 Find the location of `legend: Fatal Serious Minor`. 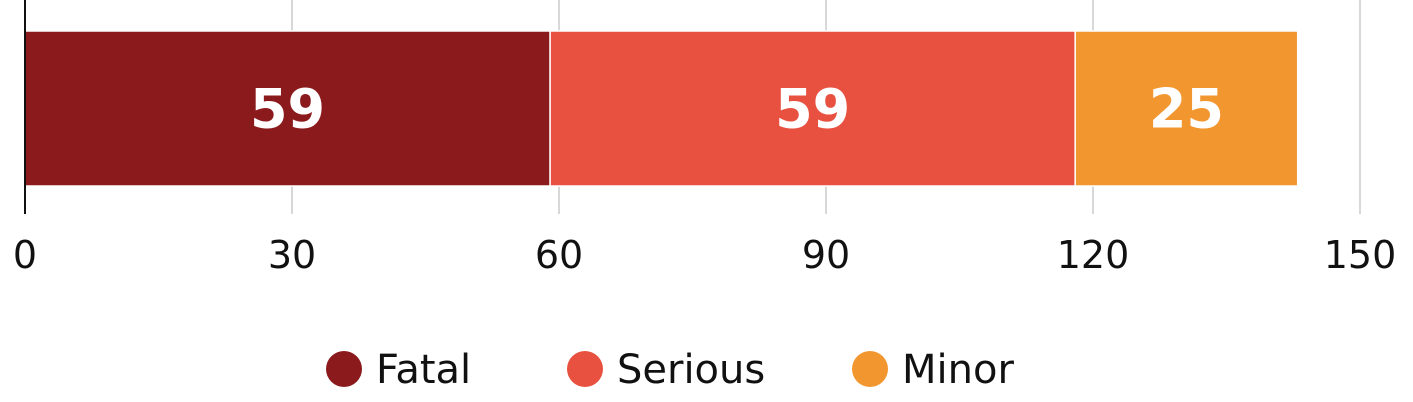

legend: Fatal Serious Minor is located at coordinates (670, 370).